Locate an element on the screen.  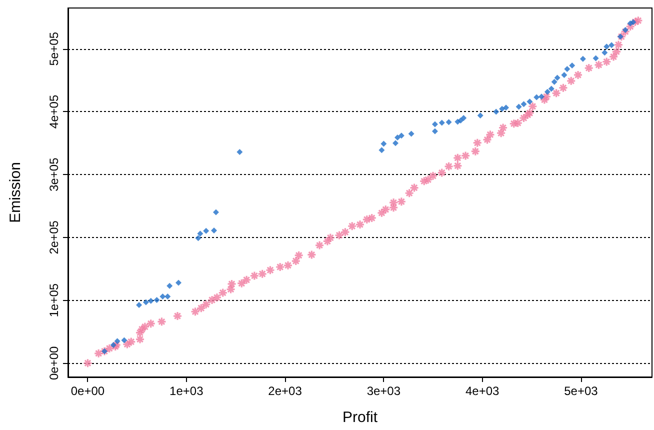
y-tick-label: 3e+05 is located at coordinates (54, 174).